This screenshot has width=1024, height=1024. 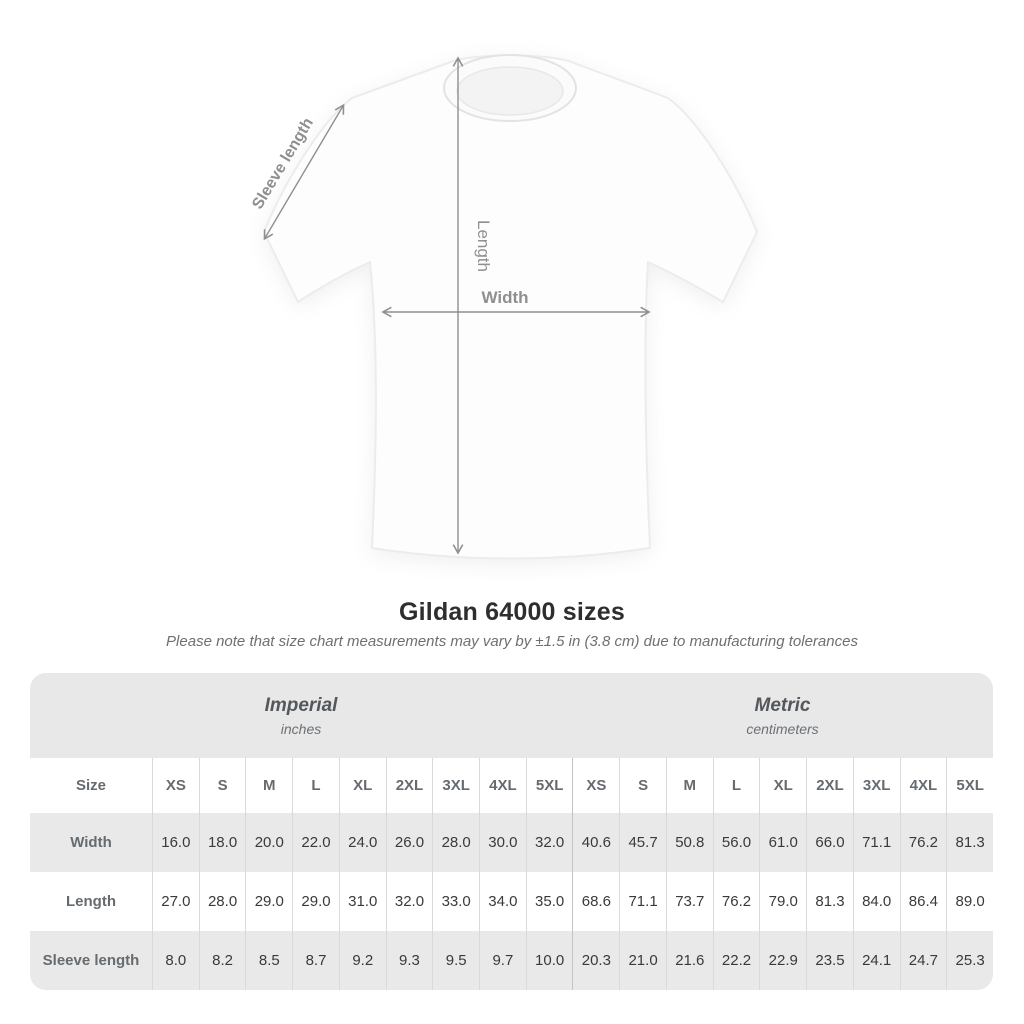 What do you see at coordinates (549, 901) in the screenshot?
I see `value-cell-imperial-5xl: 35.0` at bounding box center [549, 901].